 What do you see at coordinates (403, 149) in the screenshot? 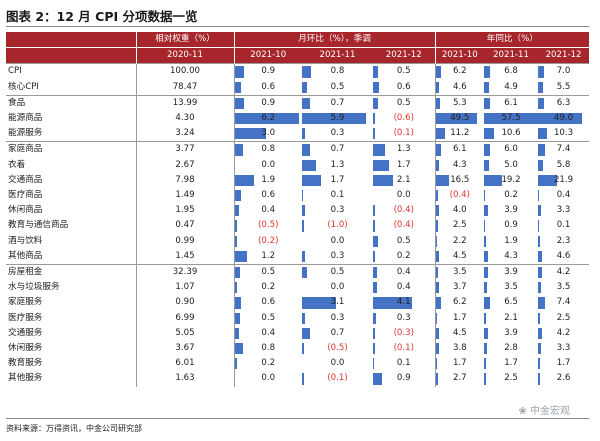
I see `mom-value: 1.3` at bounding box center [403, 149].